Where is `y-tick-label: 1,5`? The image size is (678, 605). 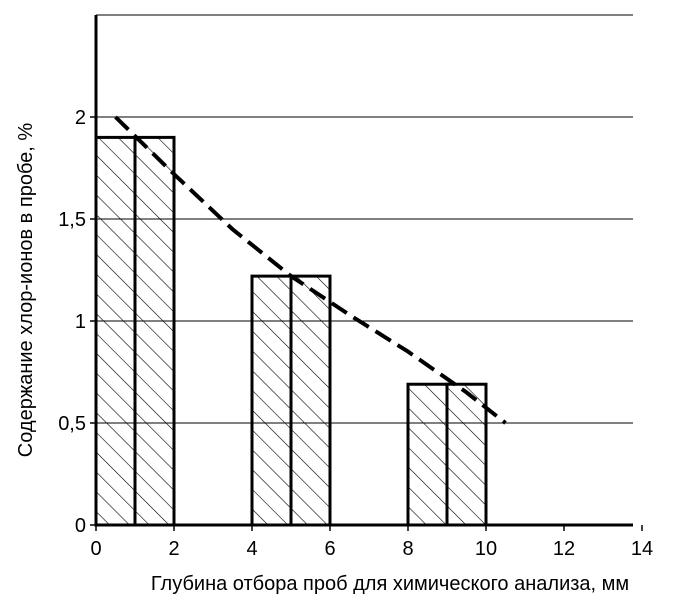
y-tick-label: 1,5 is located at coordinates (72, 220).